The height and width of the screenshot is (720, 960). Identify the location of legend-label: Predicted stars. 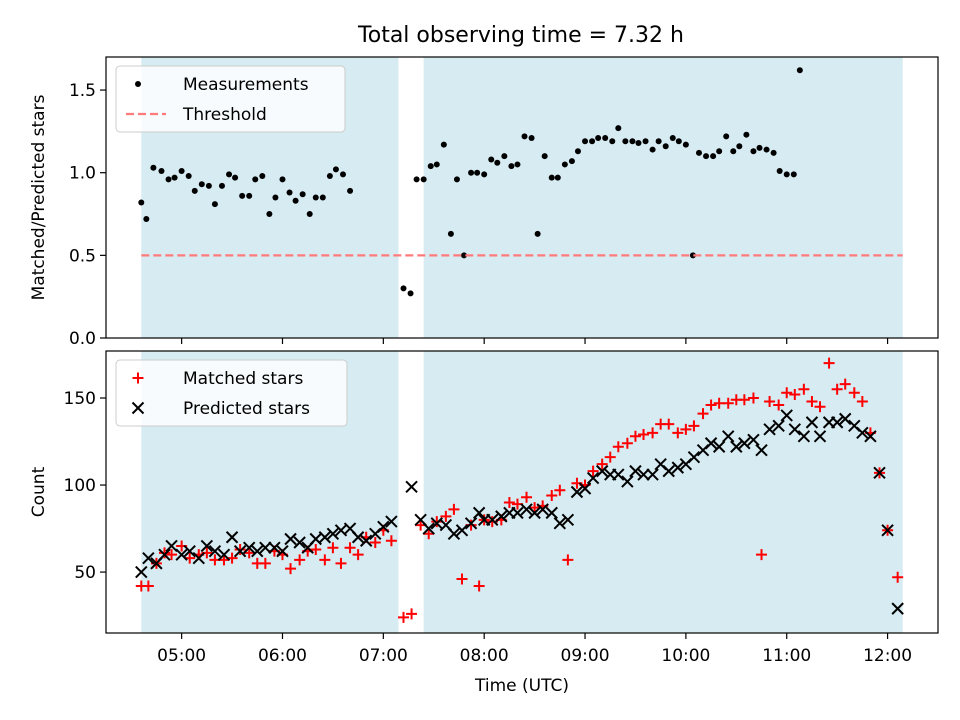
(246, 409).